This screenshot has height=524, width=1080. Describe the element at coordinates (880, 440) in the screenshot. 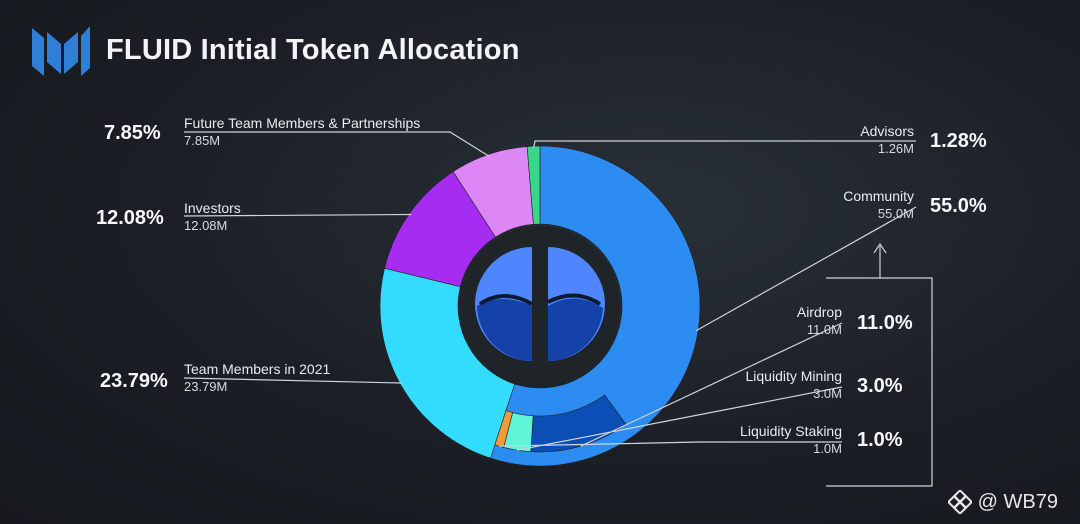

I see `pct-liquidity-staking: 1.0%` at that location.